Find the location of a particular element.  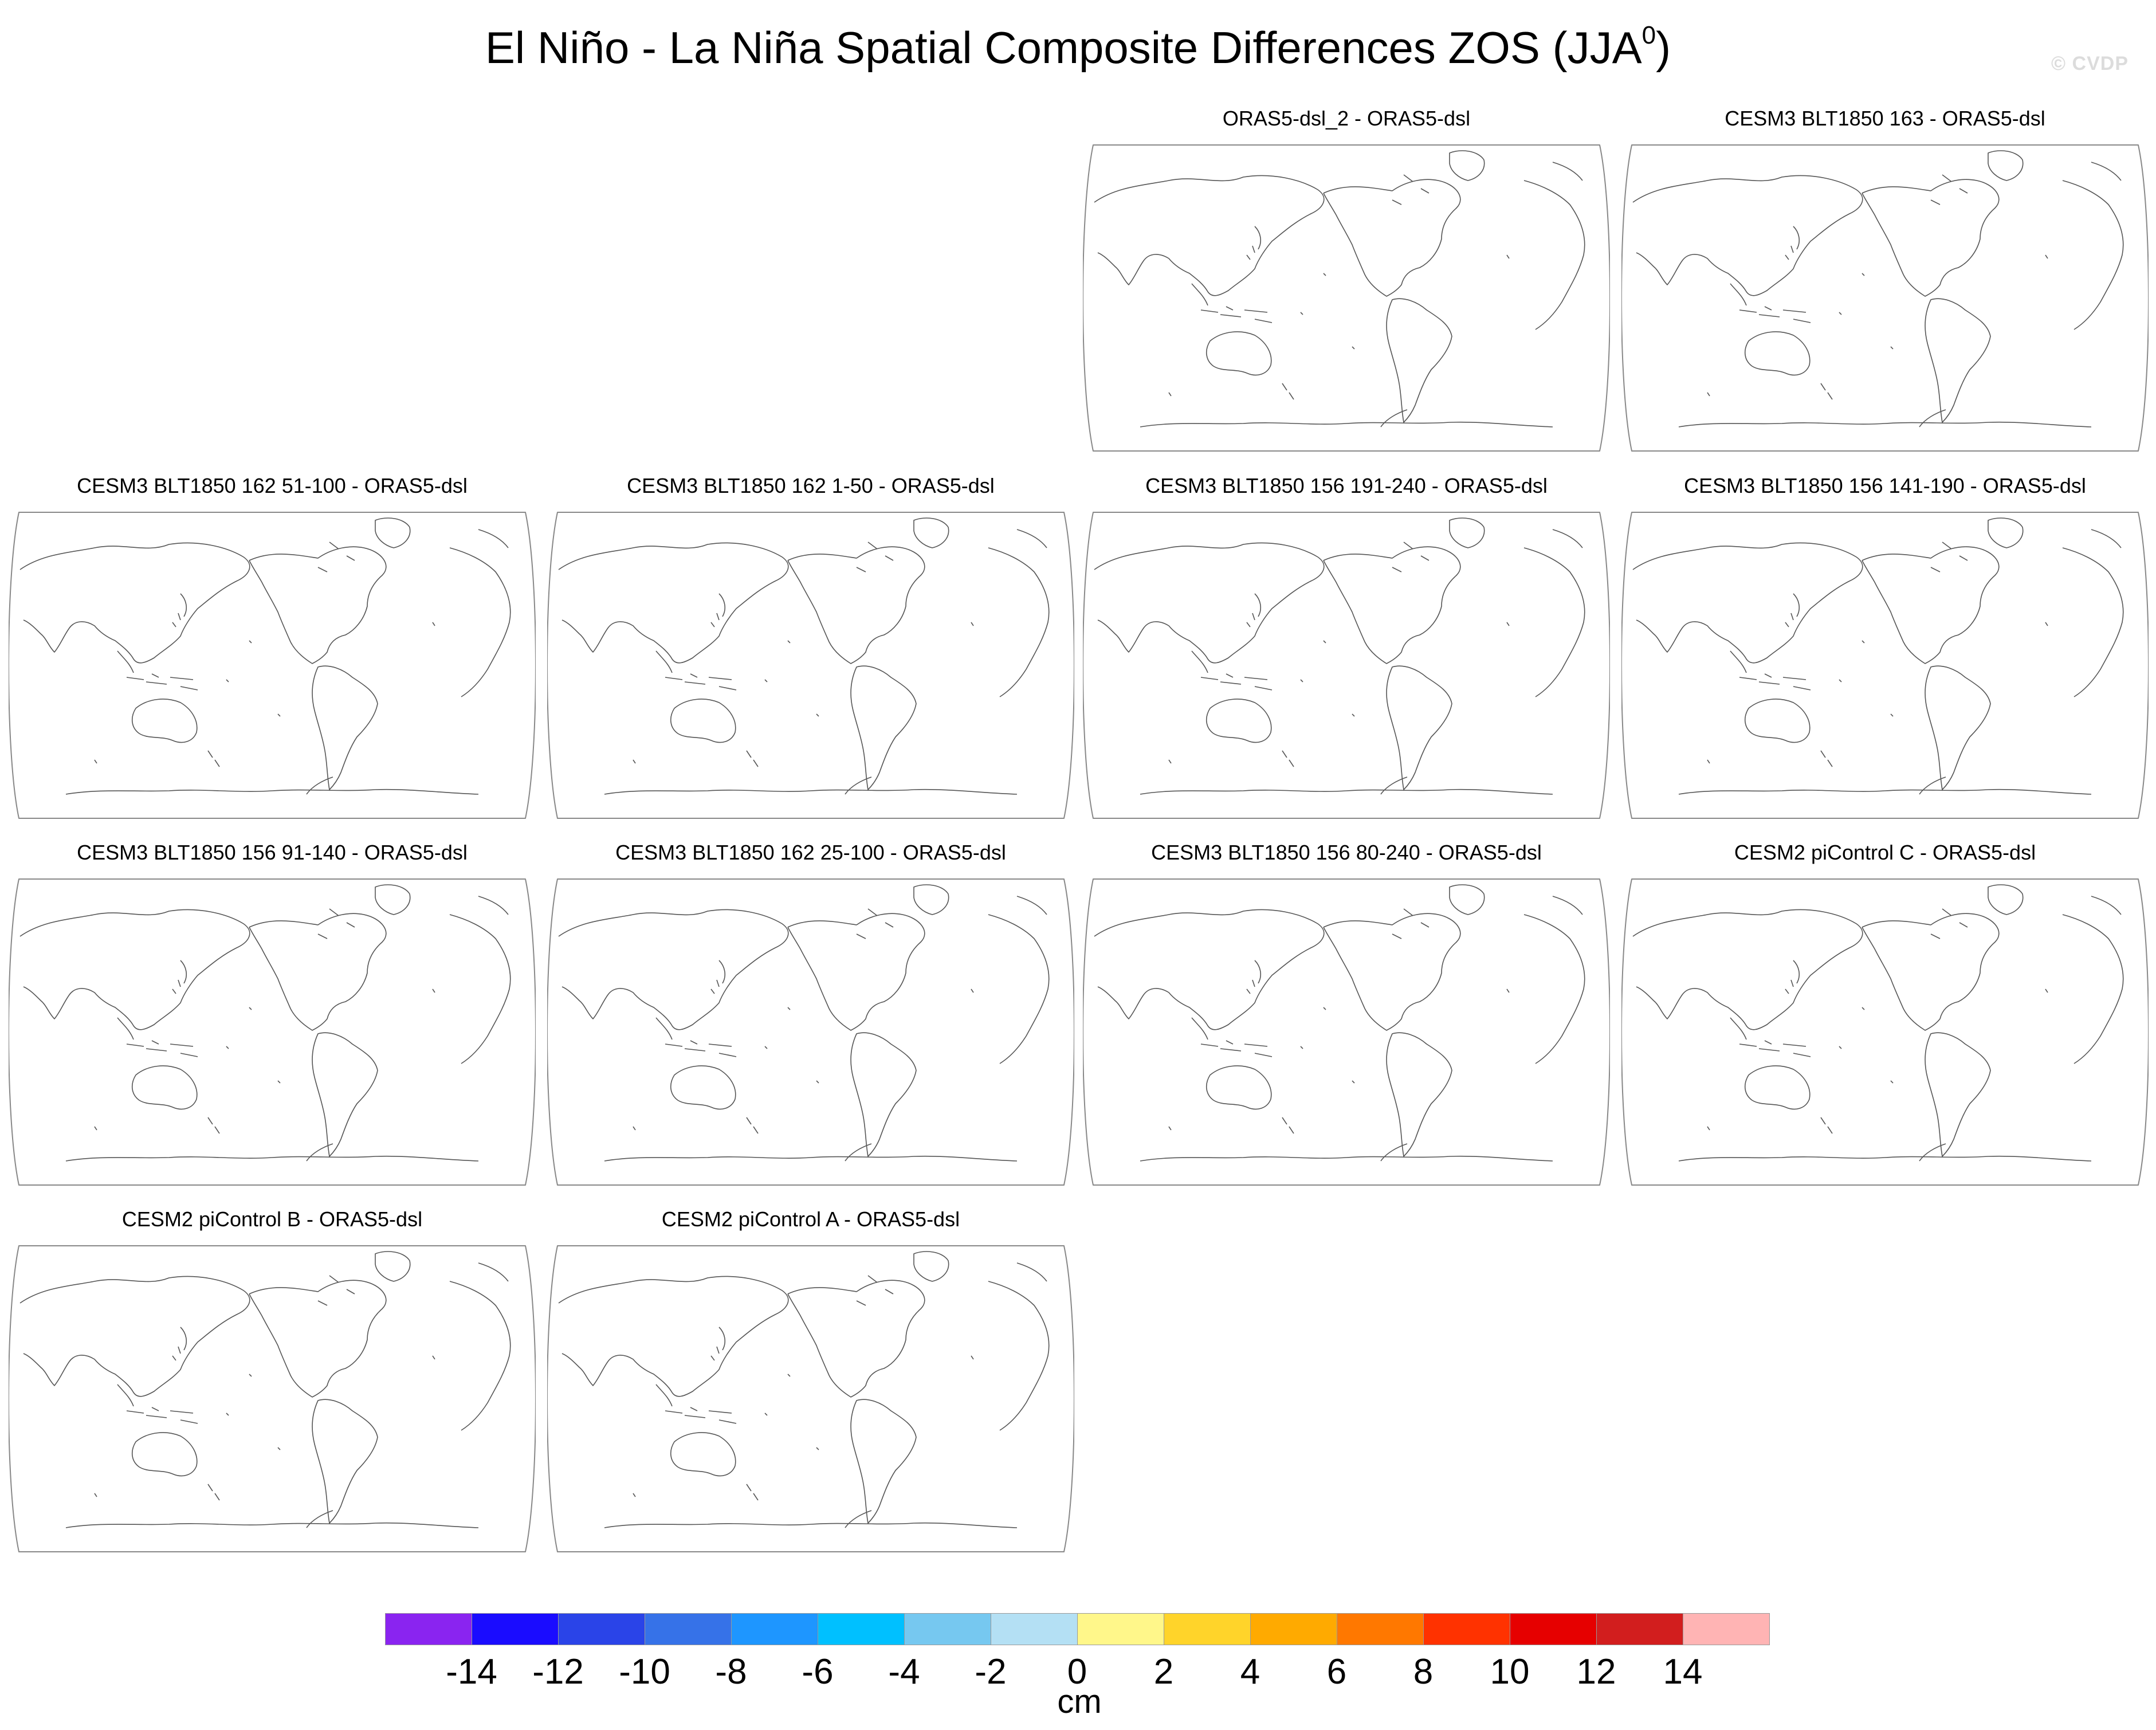

panel-title: CESM2 piControl B - ORAS5-dsl is located at coordinates (272, 1219).